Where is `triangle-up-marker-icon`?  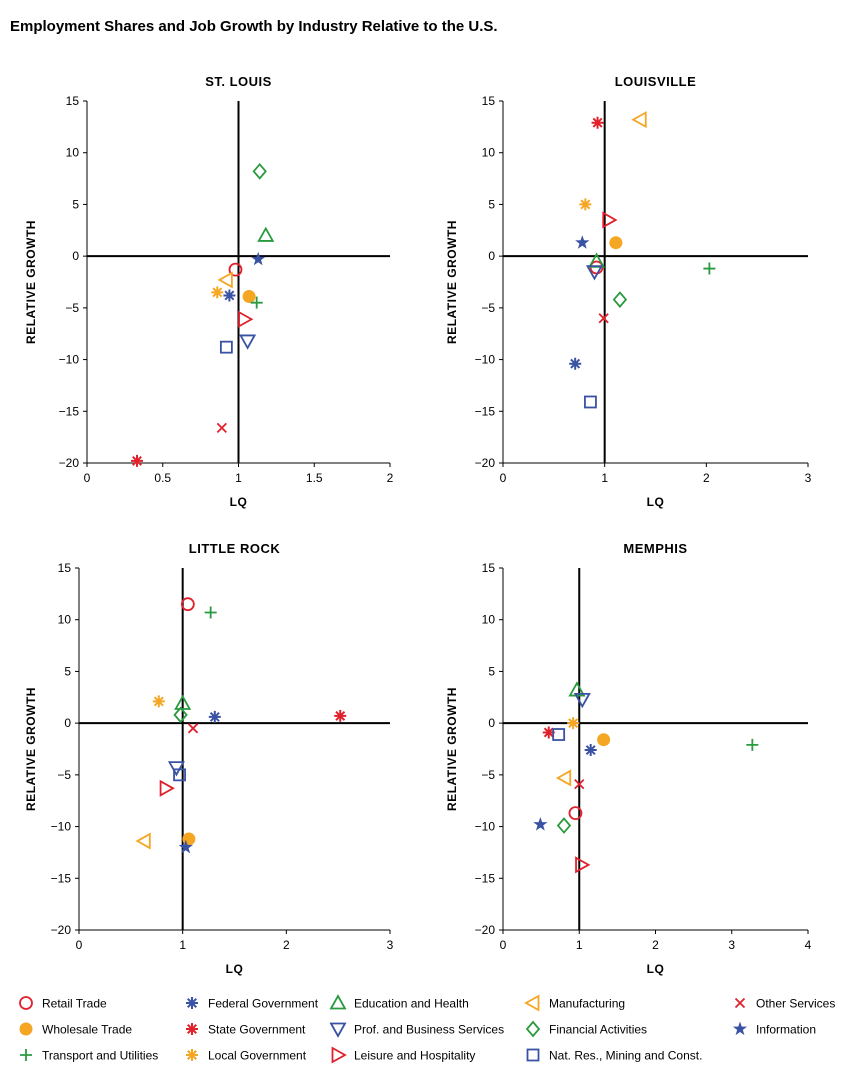 triangle-up-marker-icon is located at coordinates (338, 1002).